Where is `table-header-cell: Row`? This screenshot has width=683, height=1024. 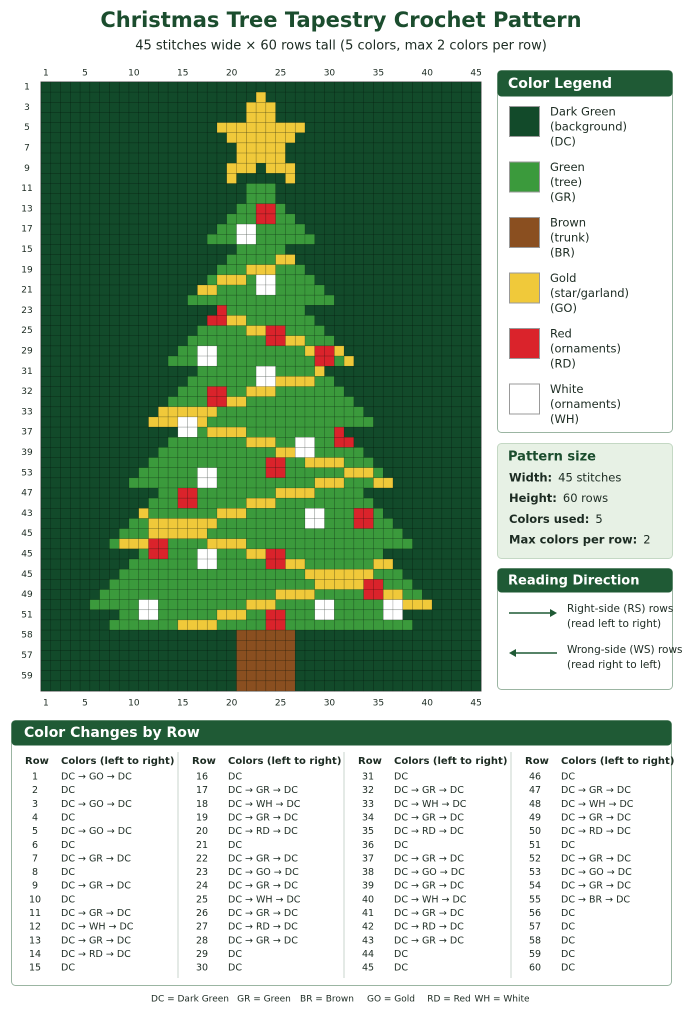
table-header-cell: Row is located at coordinates (37, 761).